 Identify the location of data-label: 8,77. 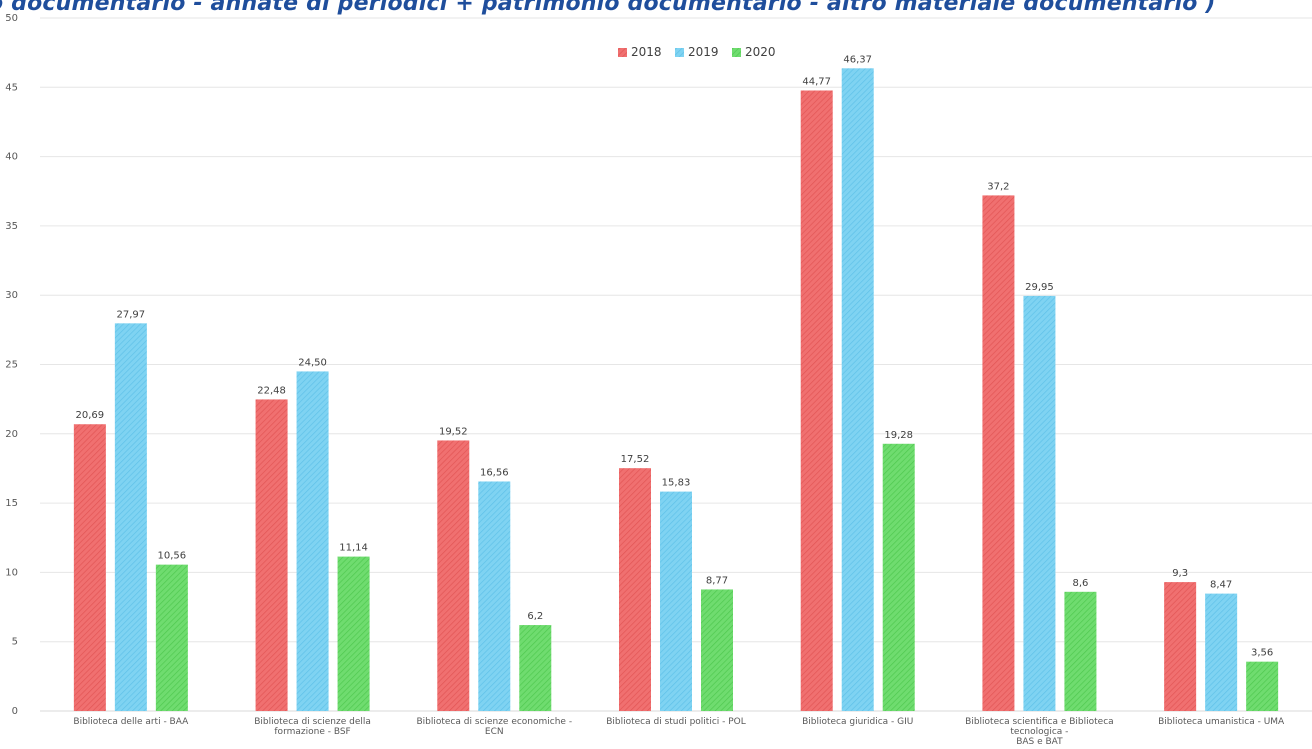
(717, 580).